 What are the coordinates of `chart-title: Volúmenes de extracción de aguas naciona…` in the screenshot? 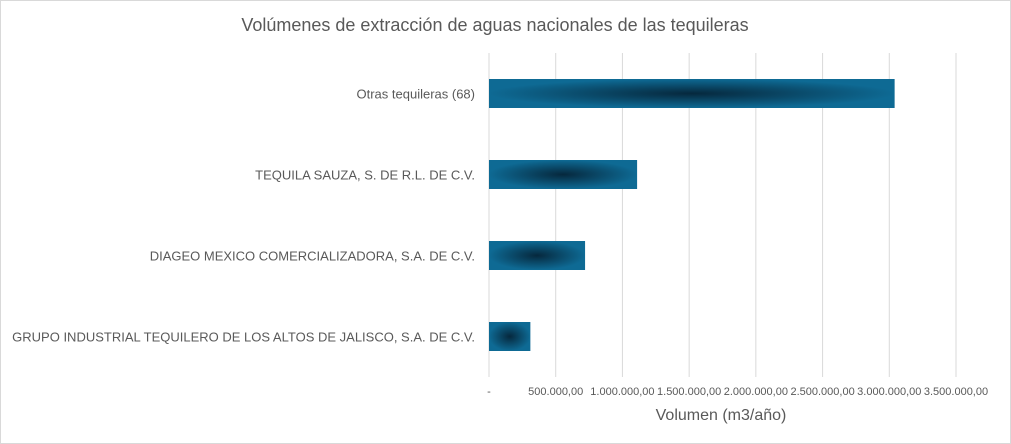 It's located at (494, 25).